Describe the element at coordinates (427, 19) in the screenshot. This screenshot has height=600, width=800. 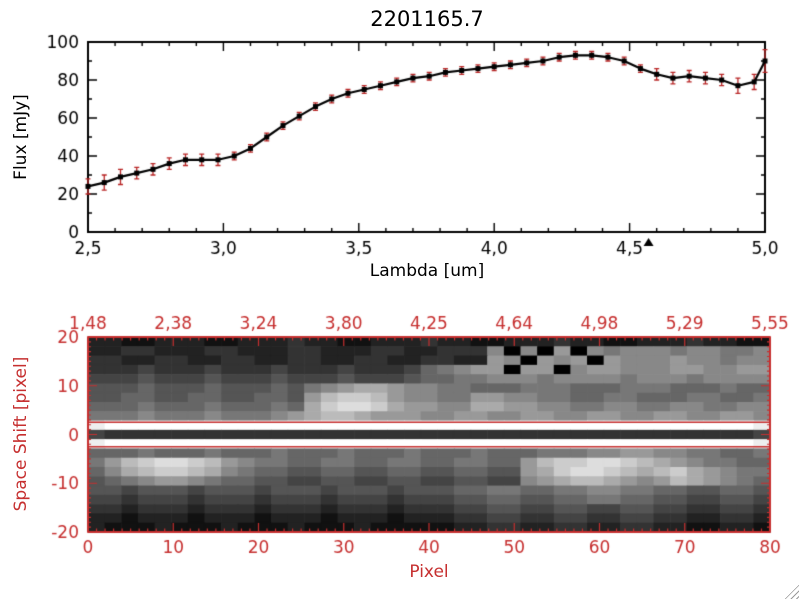
I see `plot-title: 2201165.7` at that location.